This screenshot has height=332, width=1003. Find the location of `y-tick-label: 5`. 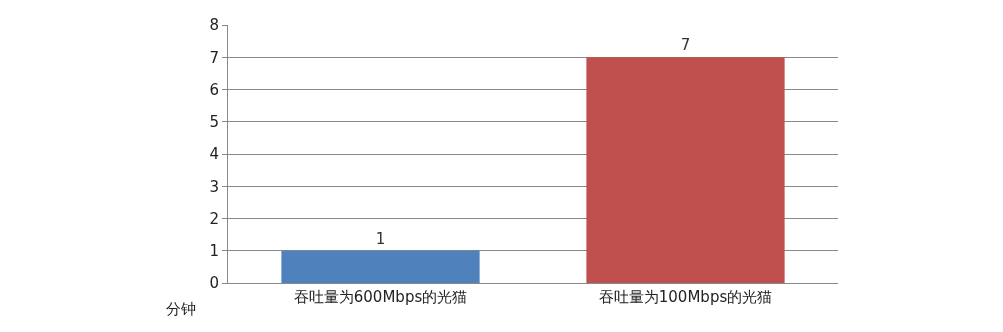

y-tick-label: 5 is located at coordinates (214, 122).